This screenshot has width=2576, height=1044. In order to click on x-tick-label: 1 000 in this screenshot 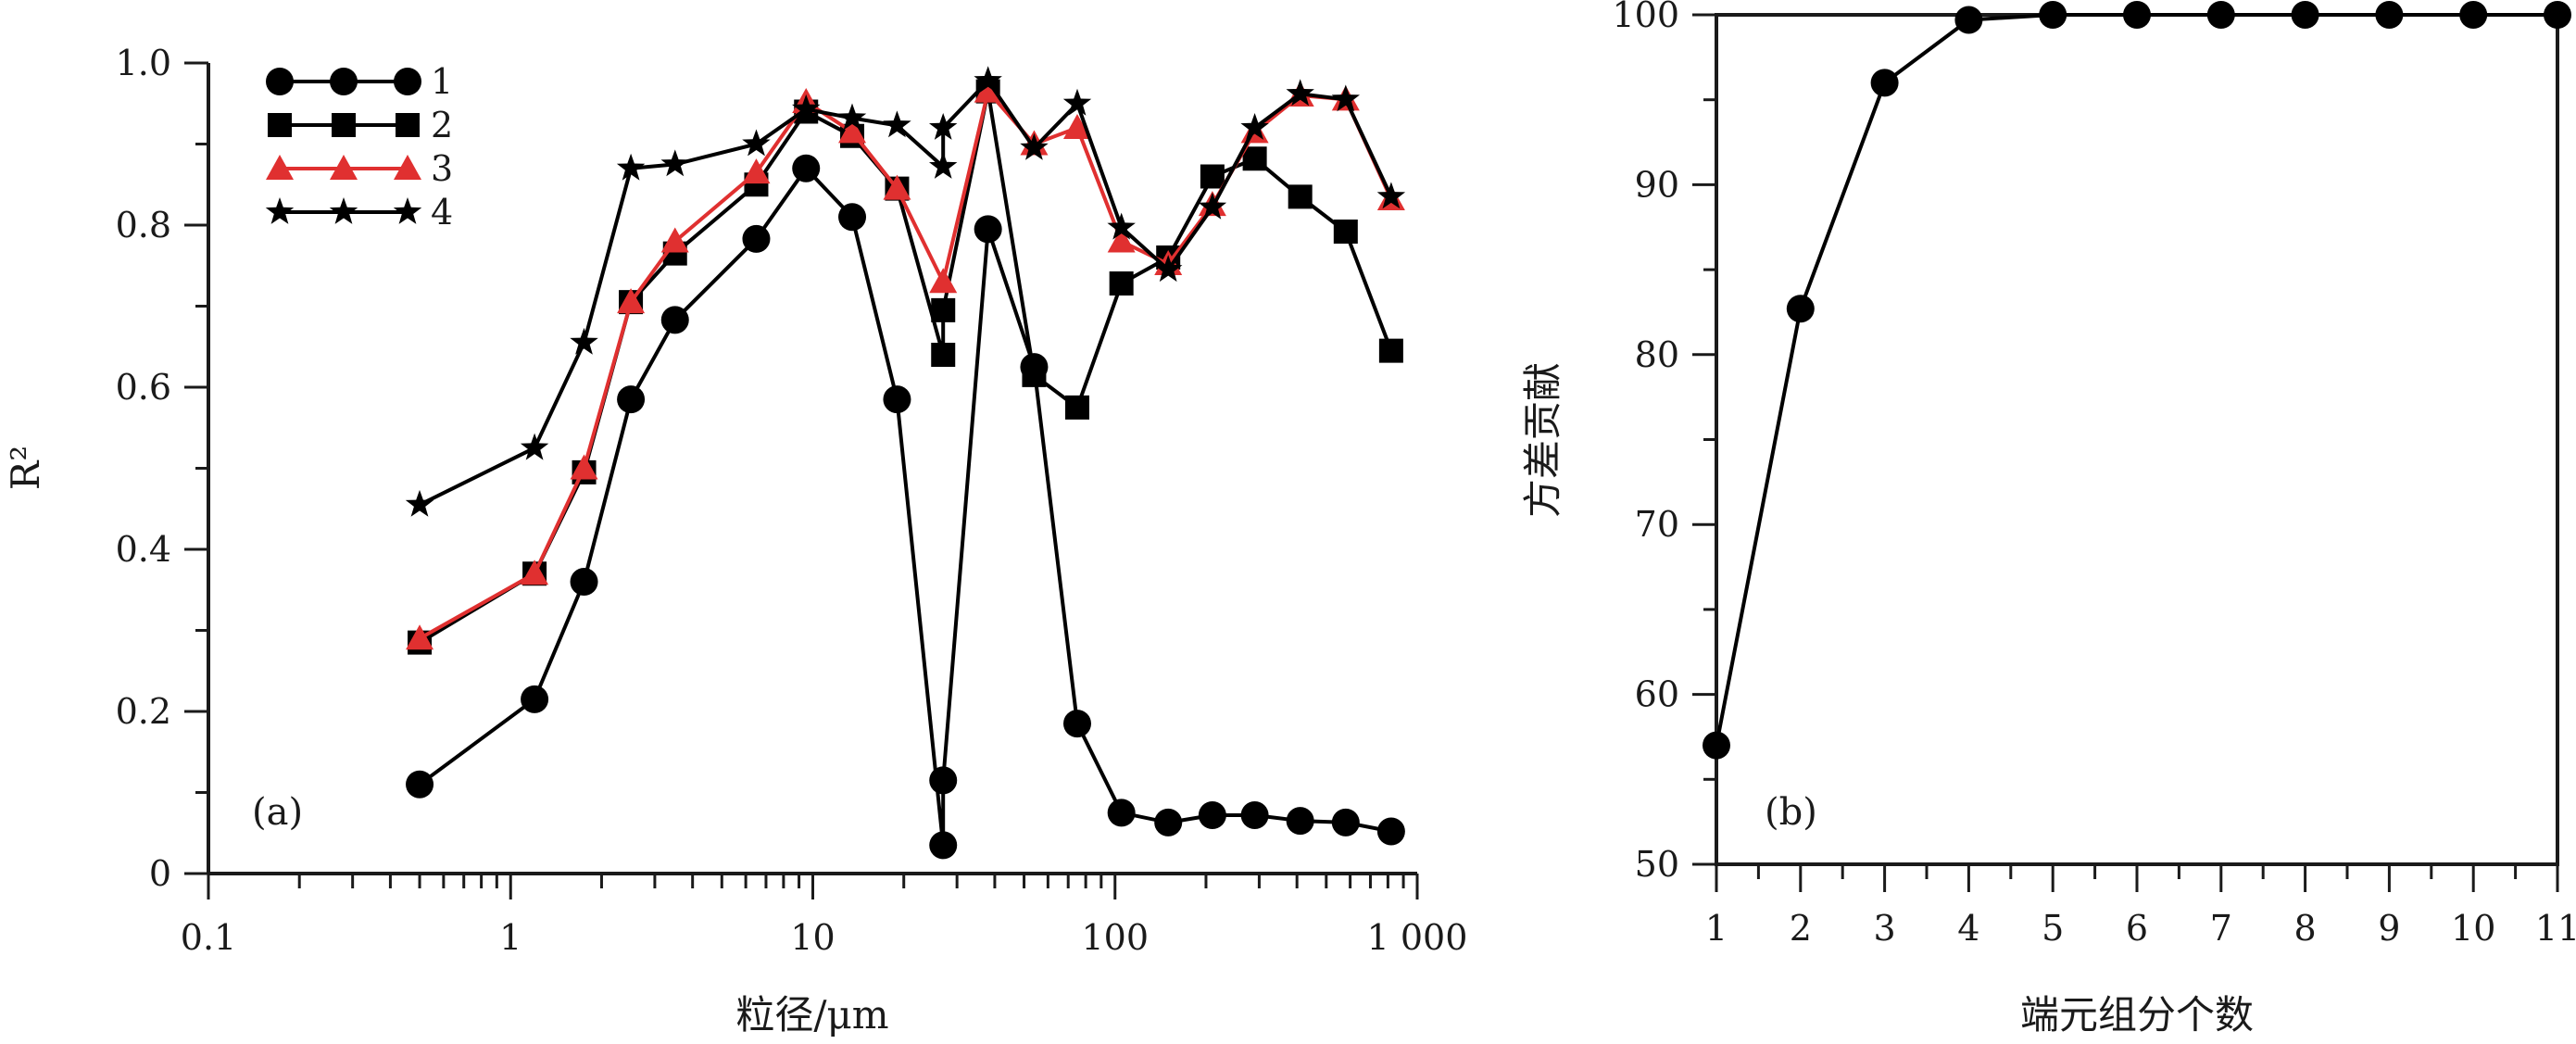, I will do `click(1417, 937)`.